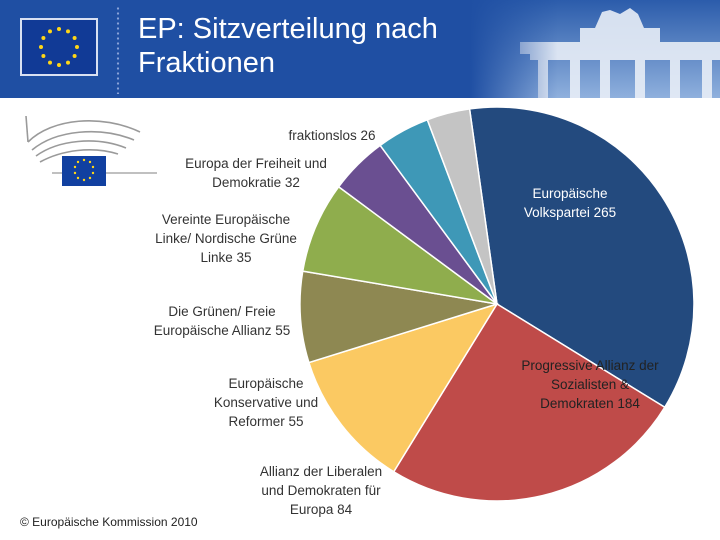  What do you see at coordinates (570, 203) in the screenshot?
I see `slice-label: Europäische Volkspartei 265` at bounding box center [570, 203].